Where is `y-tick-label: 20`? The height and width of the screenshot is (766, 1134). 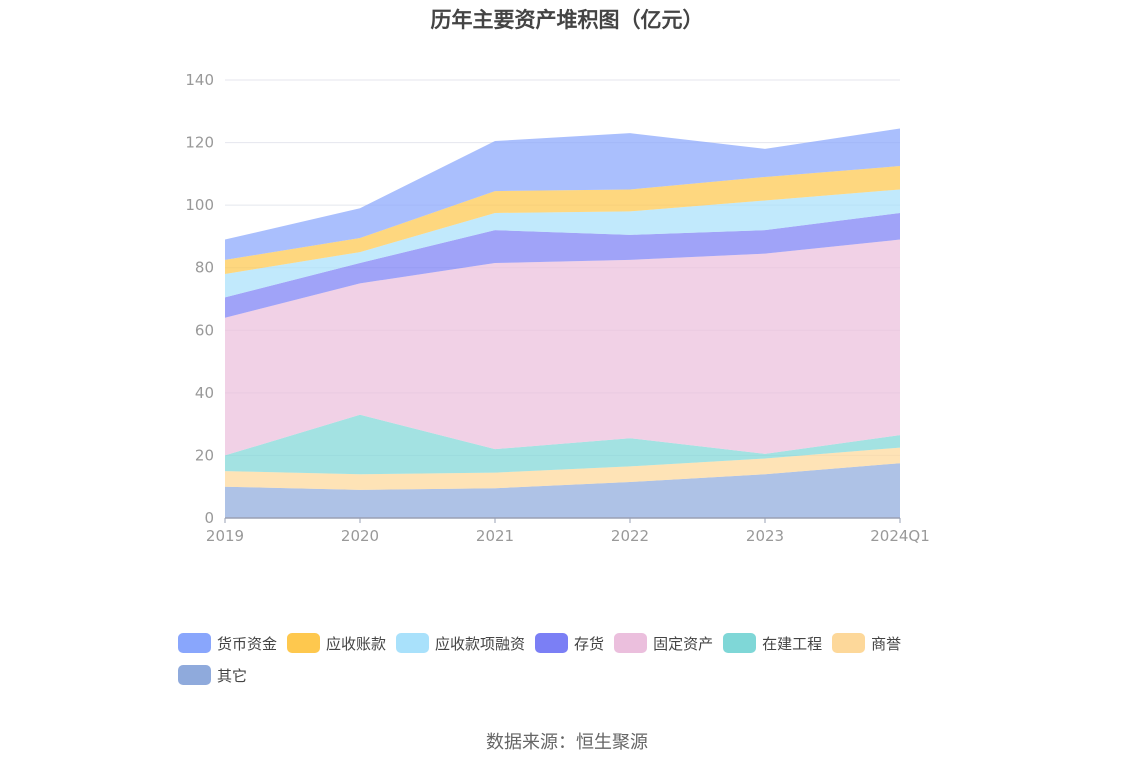 y-tick-label: 20 is located at coordinates (204, 455).